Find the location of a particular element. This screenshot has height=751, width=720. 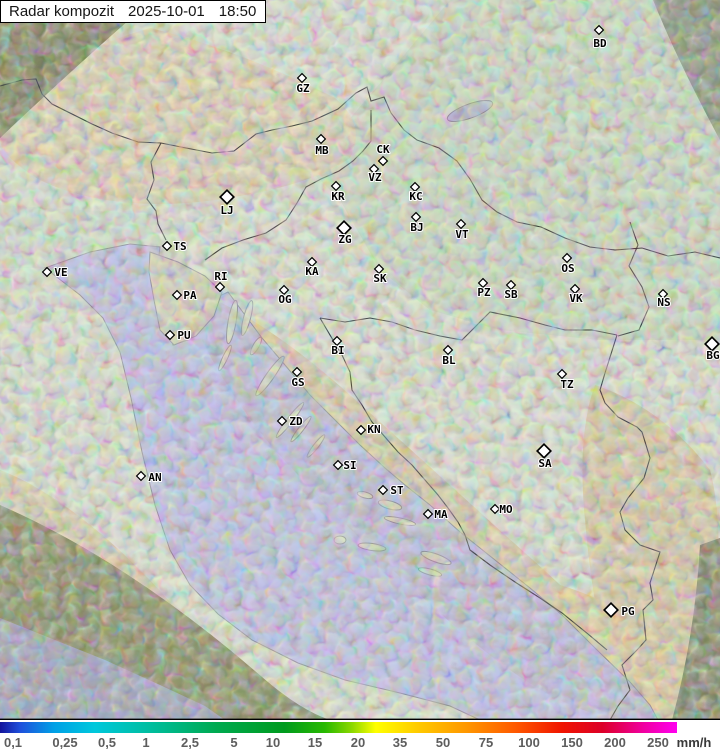

station-code: MA is located at coordinates (441, 514).